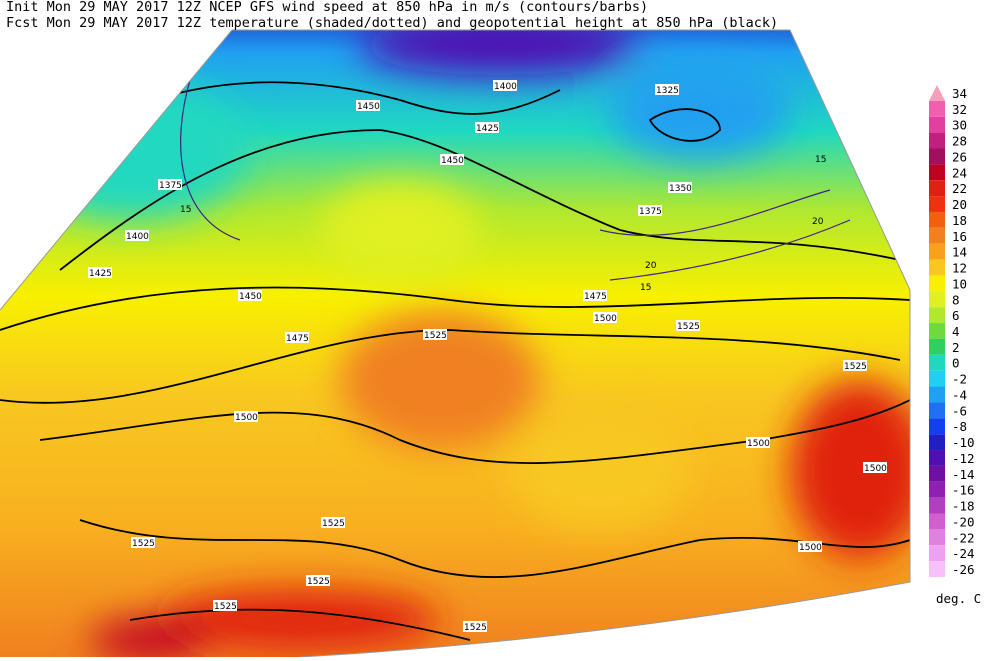 The height and width of the screenshot is (661, 999). Describe the element at coordinates (959, 283) in the screenshot. I see `colorbar-label: 10` at that location.